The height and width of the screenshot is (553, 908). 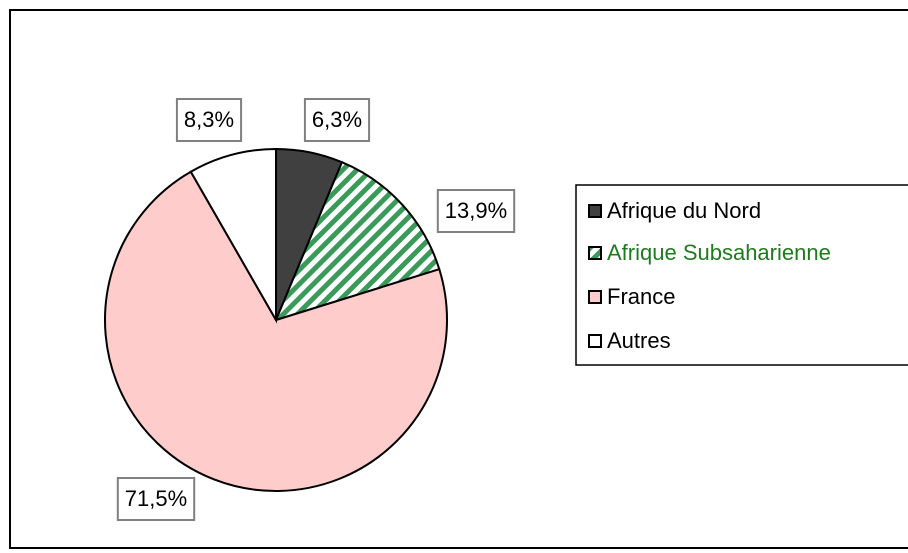 I want to click on legend-label: Afrique du Nord, so click(x=684, y=210).